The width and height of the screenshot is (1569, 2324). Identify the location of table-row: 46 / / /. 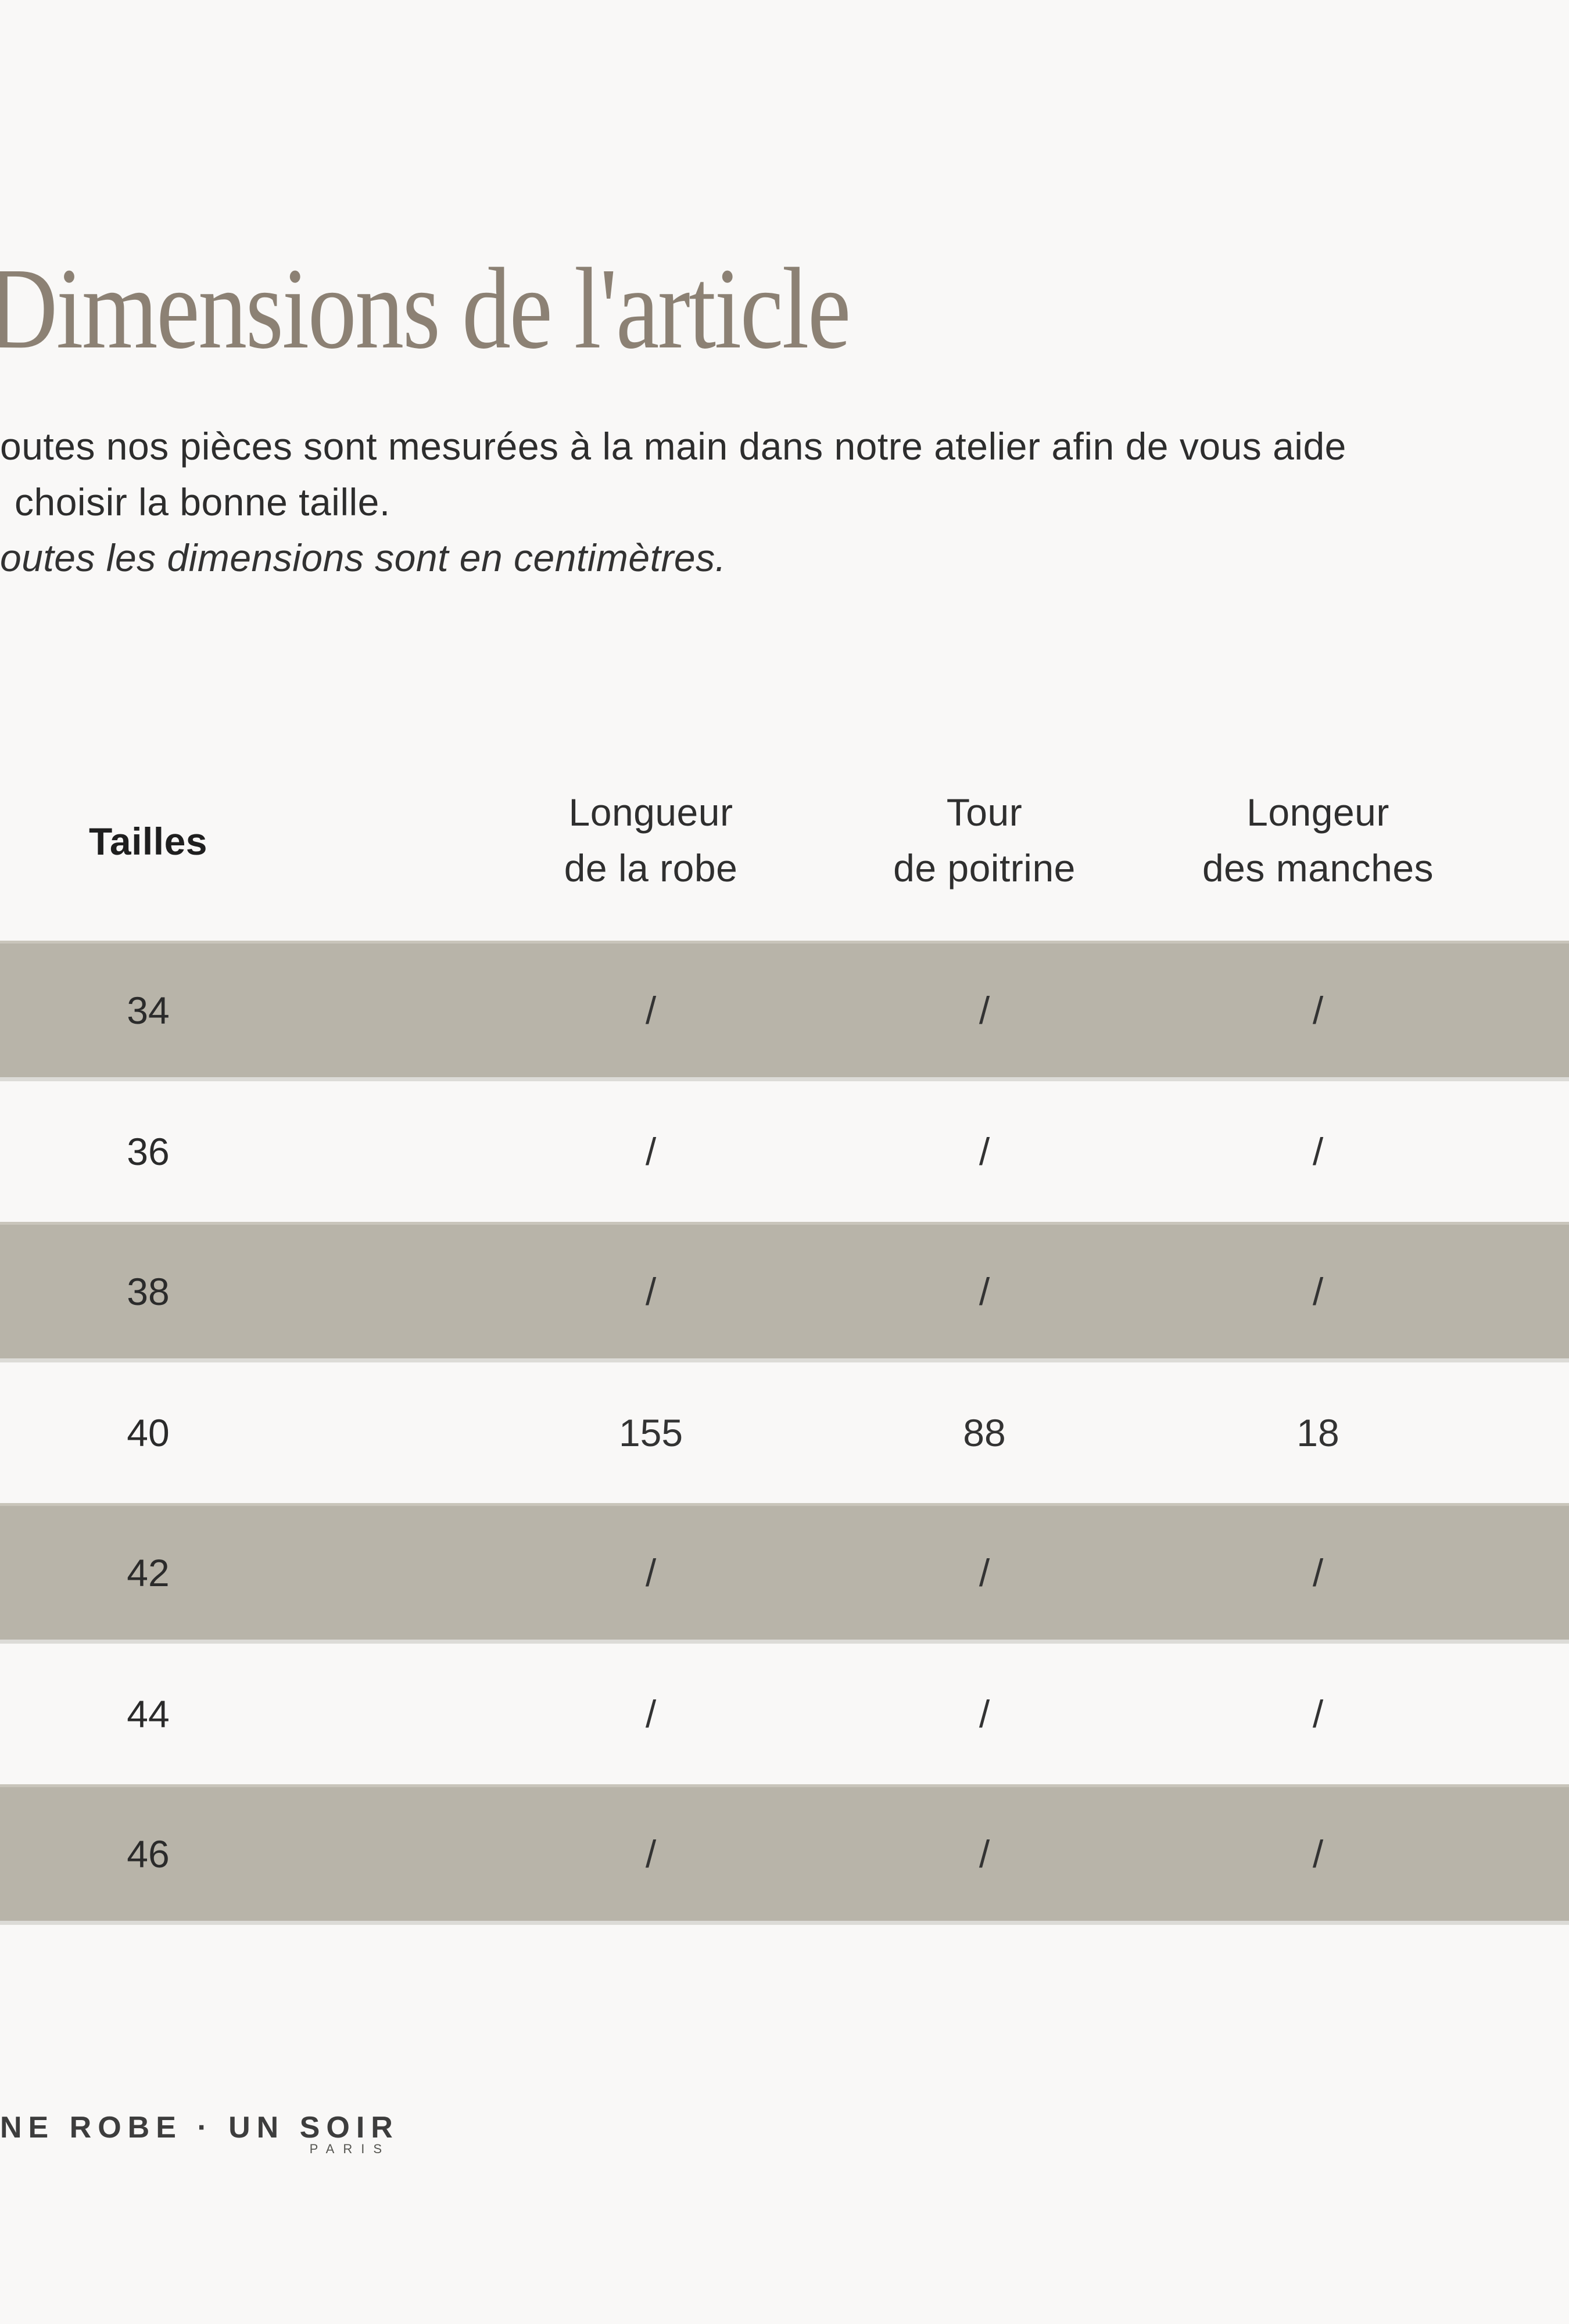
(784, 1854).